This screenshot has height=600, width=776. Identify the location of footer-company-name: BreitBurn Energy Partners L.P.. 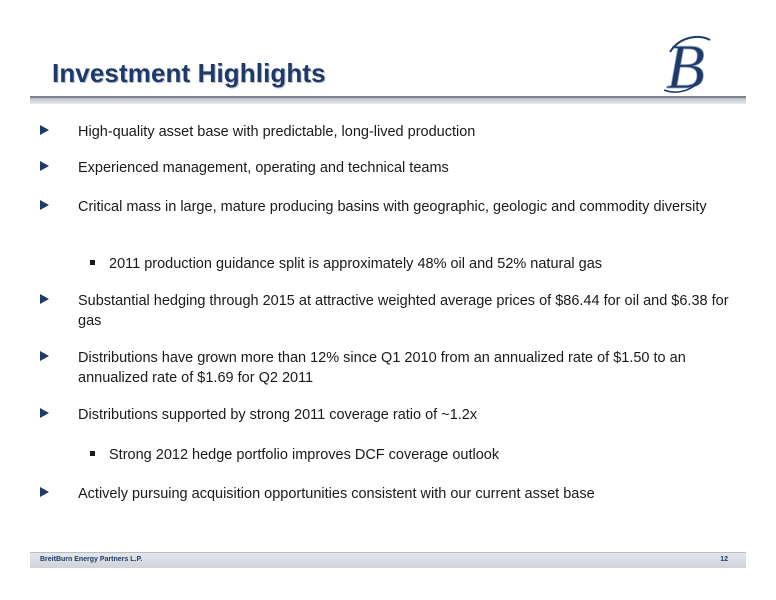
(91, 559).